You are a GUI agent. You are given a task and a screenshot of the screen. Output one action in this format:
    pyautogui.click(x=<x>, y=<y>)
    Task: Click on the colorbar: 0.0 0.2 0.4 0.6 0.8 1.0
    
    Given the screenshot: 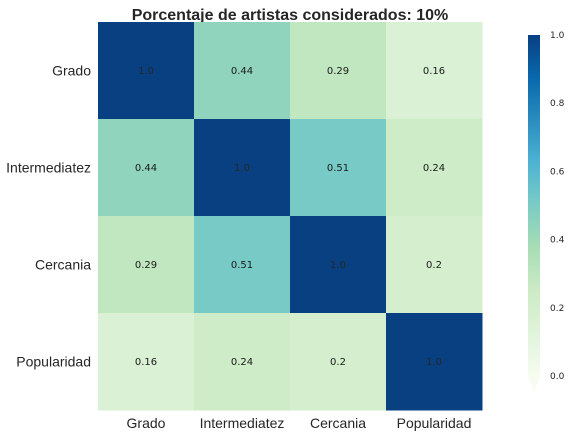 What is the action you would take?
    pyautogui.click(x=546, y=211)
    